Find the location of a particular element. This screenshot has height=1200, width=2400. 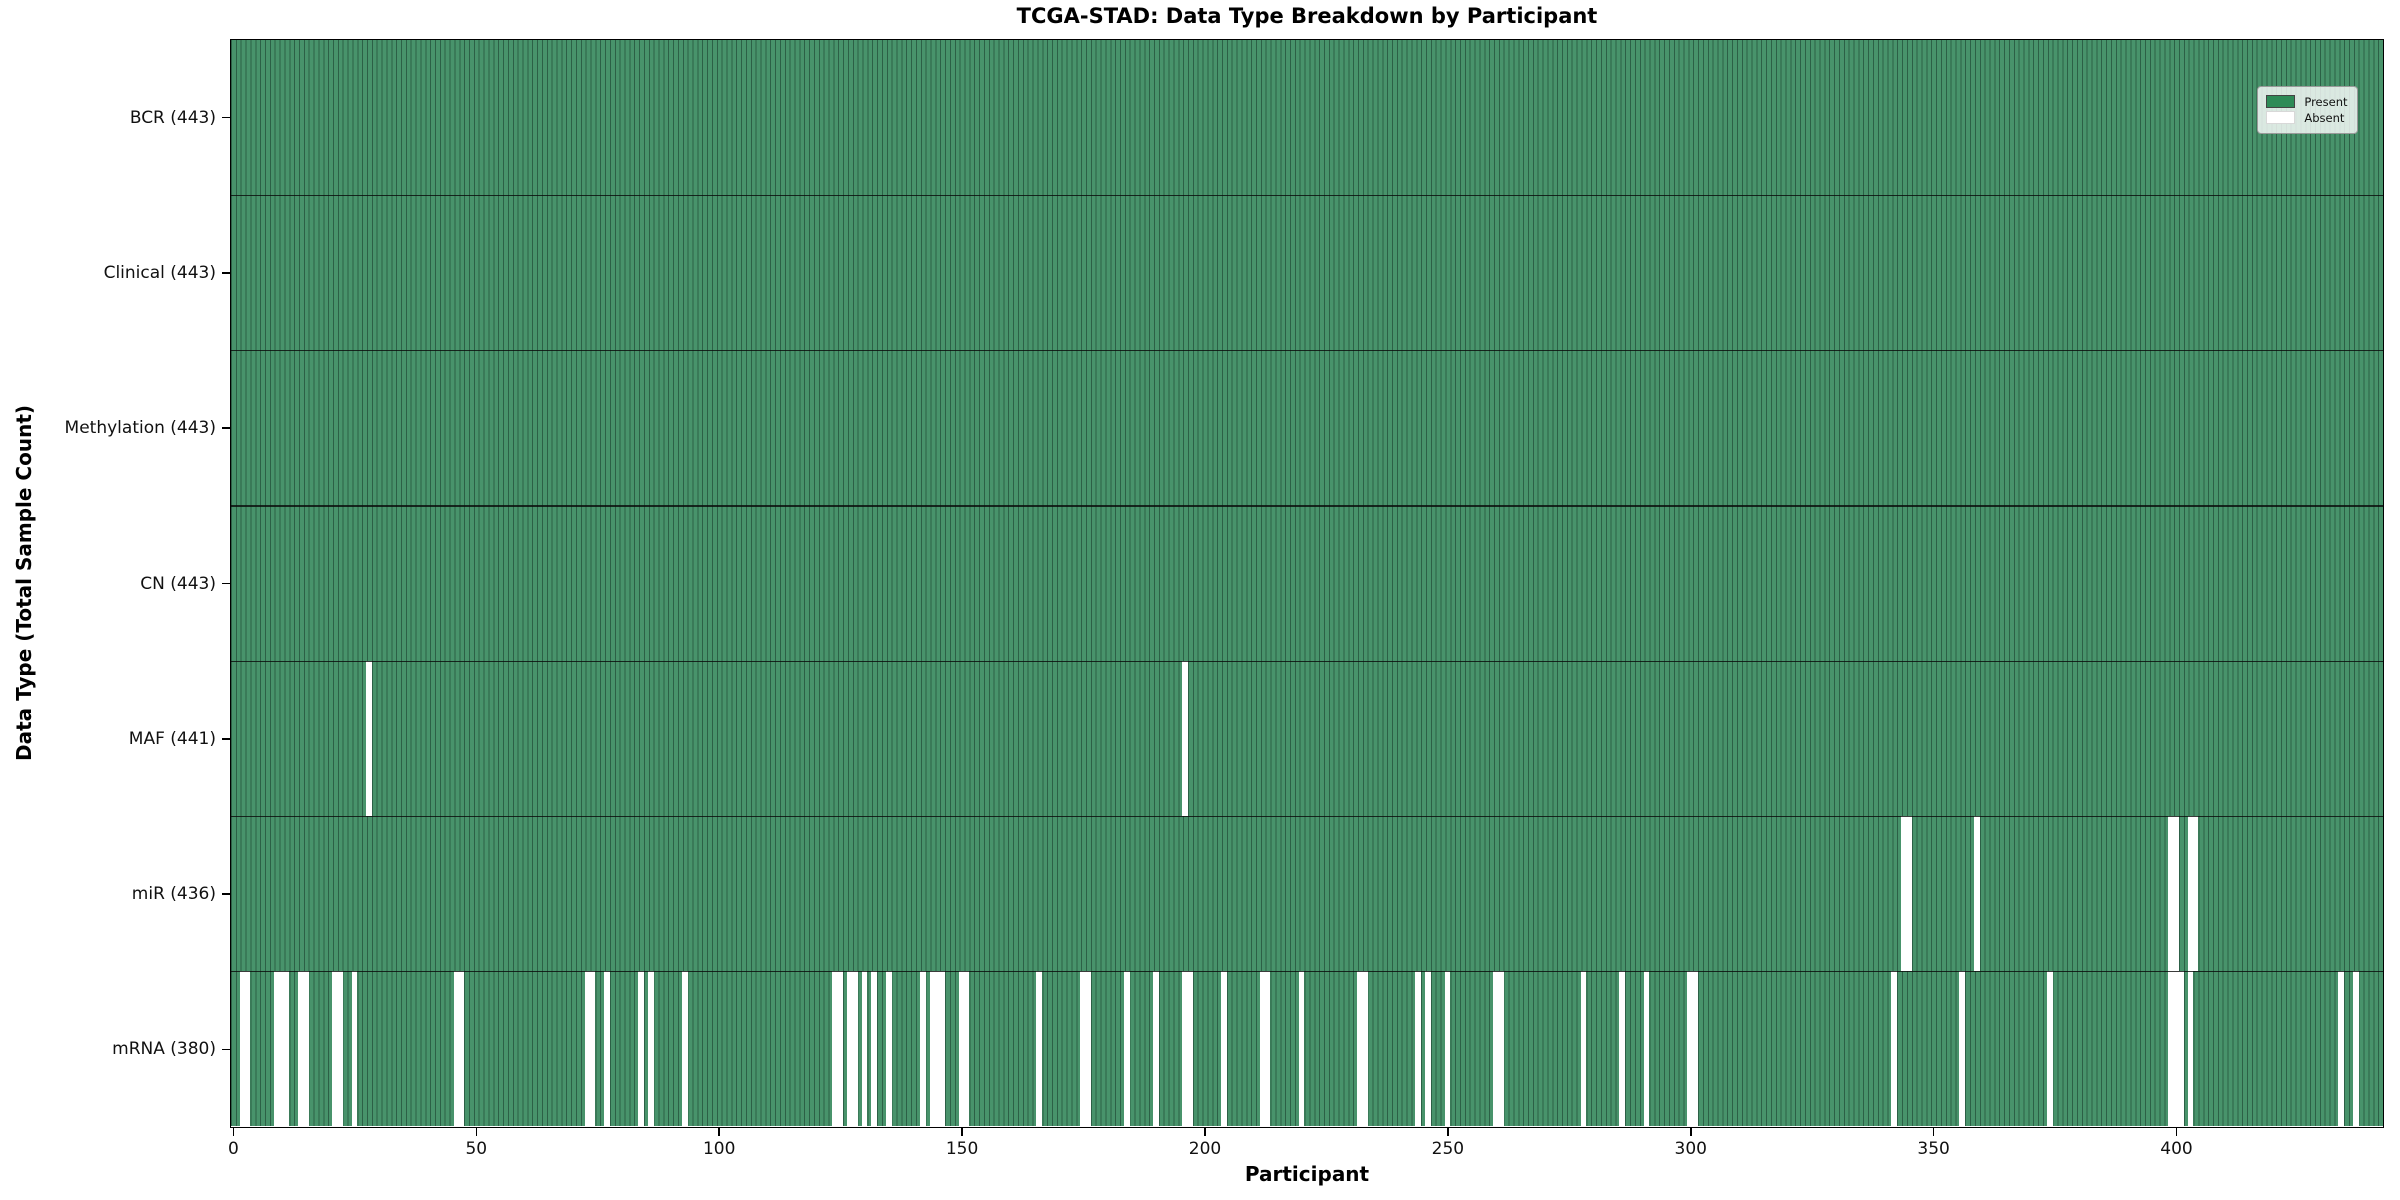

y-tick-label-mrna: mRNA (380) is located at coordinates (164, 1049).